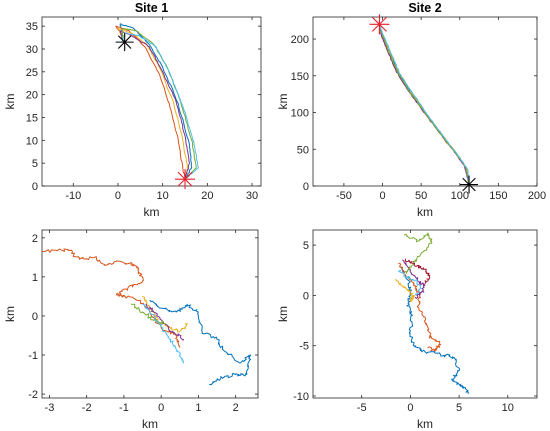 Image resolution: width=550 pixels, height=431 pixels. What do you see at coordinates (304, 347) in the screenshot?
I see `y-tick-label: -5` at bounding box center [304, 347].